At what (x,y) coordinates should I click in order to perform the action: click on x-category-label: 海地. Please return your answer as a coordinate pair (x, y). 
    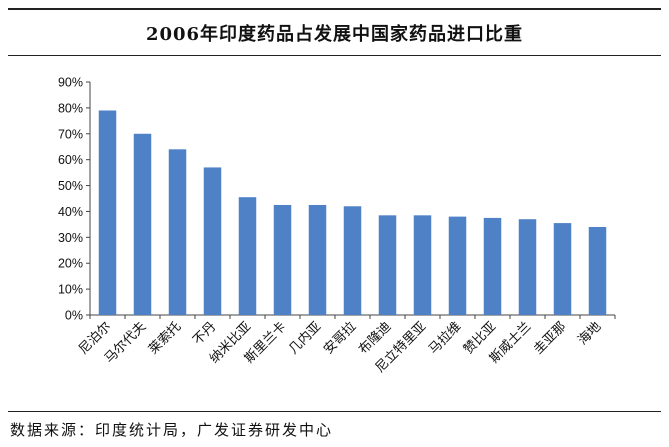
    Looking at the image, I should click on (589, 333).